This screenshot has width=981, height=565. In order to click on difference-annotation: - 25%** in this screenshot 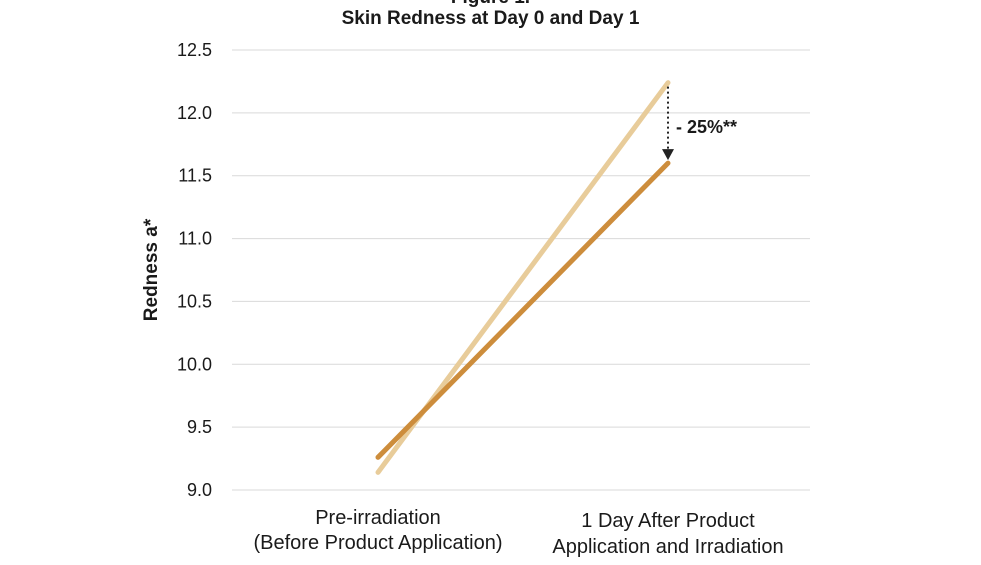, I will do `click(699, 123)`.